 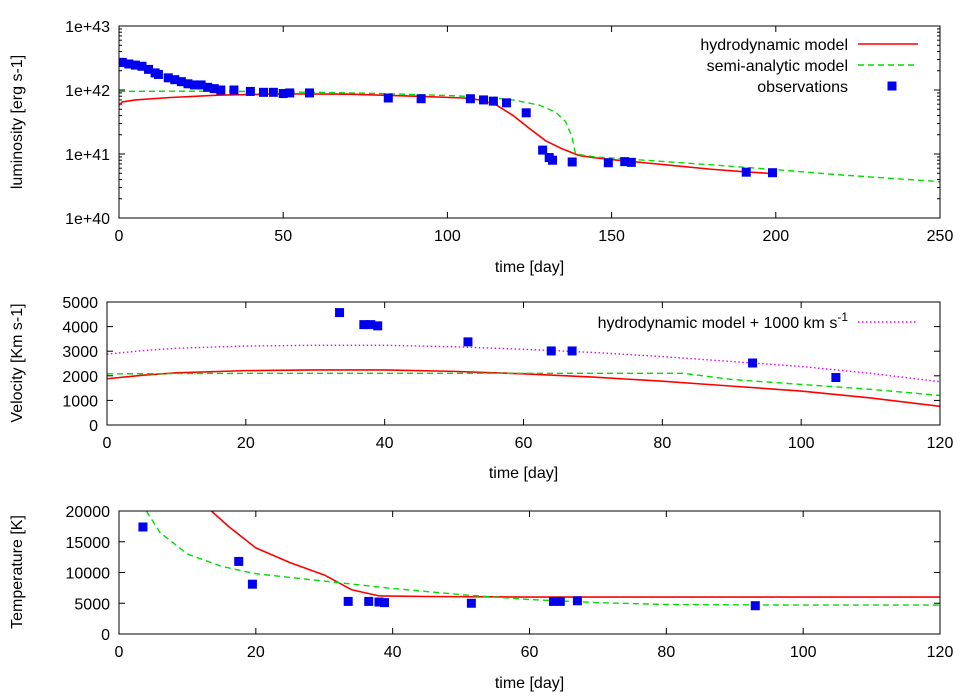 I want to click on y-tick-label: 2000, so click(x=80, y=377).